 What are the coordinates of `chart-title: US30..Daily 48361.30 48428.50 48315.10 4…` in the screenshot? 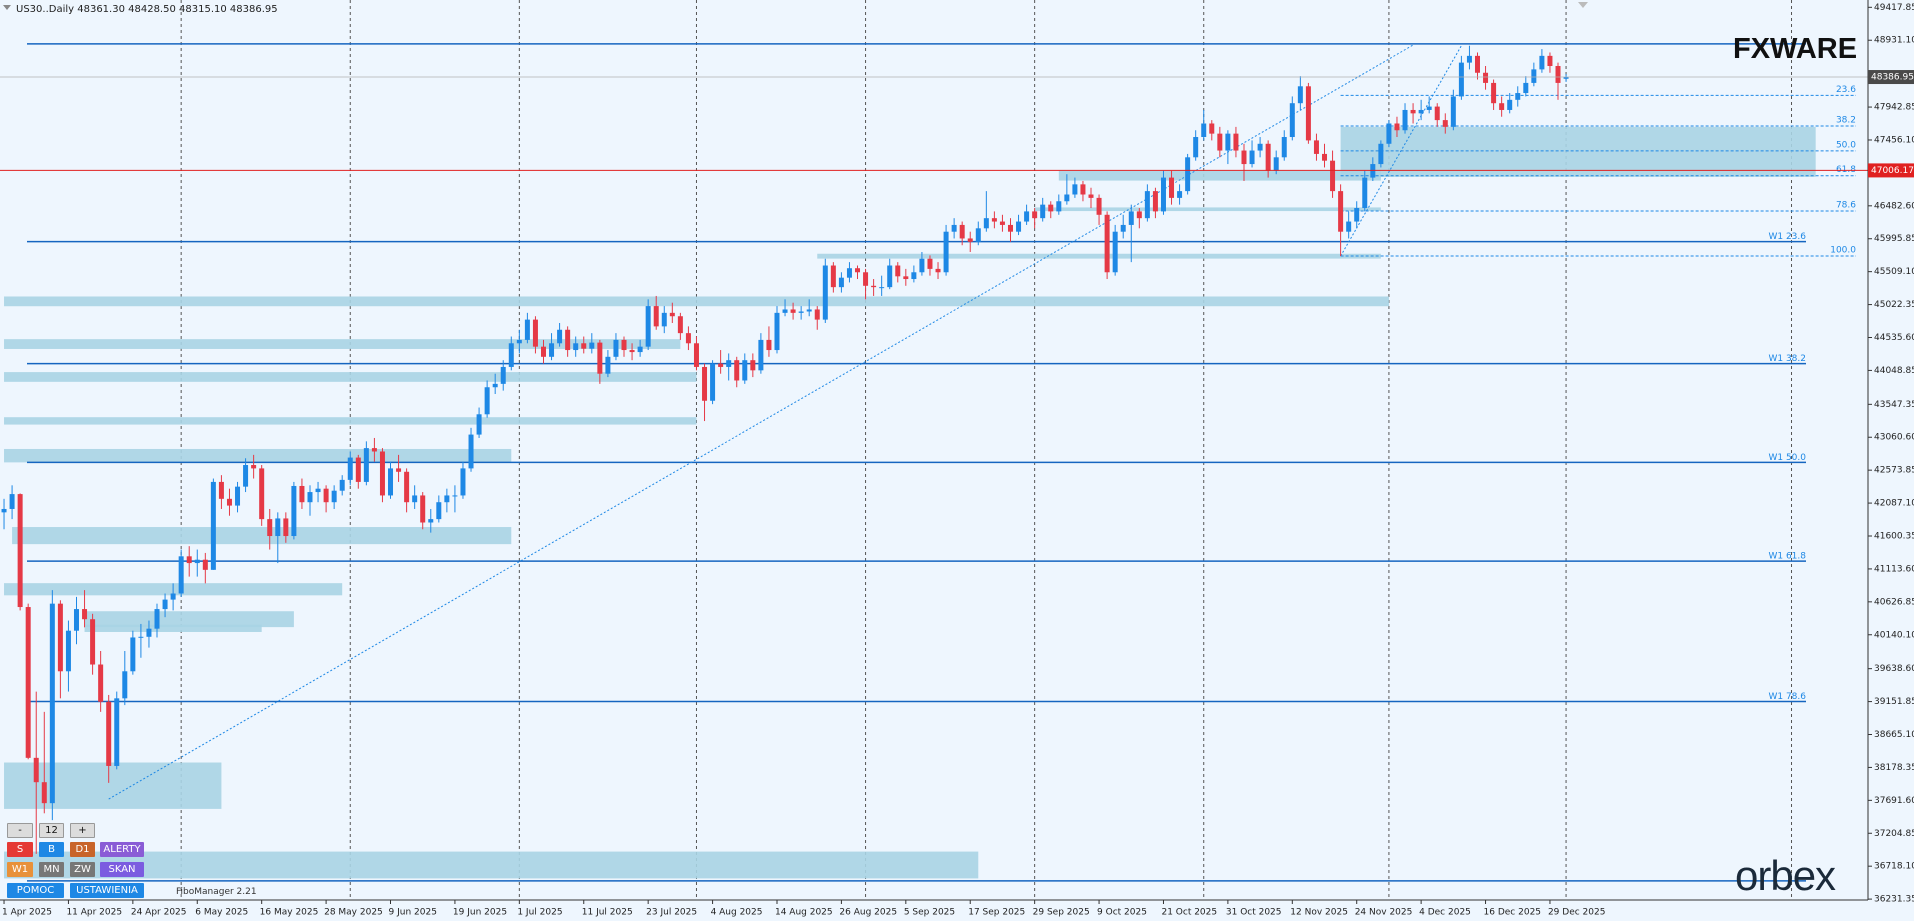 It's located at (147, 9).